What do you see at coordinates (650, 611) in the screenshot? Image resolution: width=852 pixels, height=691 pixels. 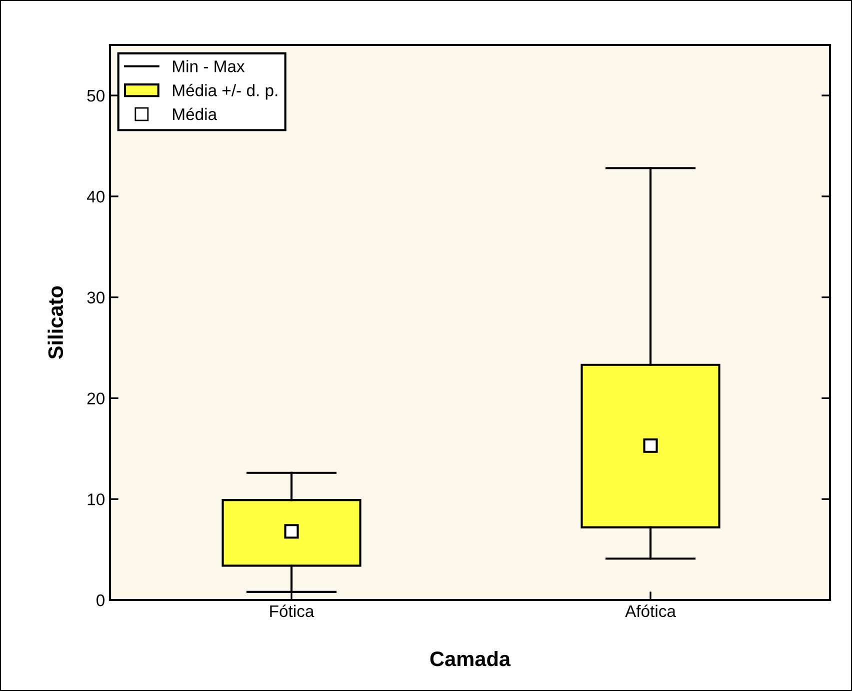 I see `x-tick-label: Afótica` at bounding box center [650, 611].